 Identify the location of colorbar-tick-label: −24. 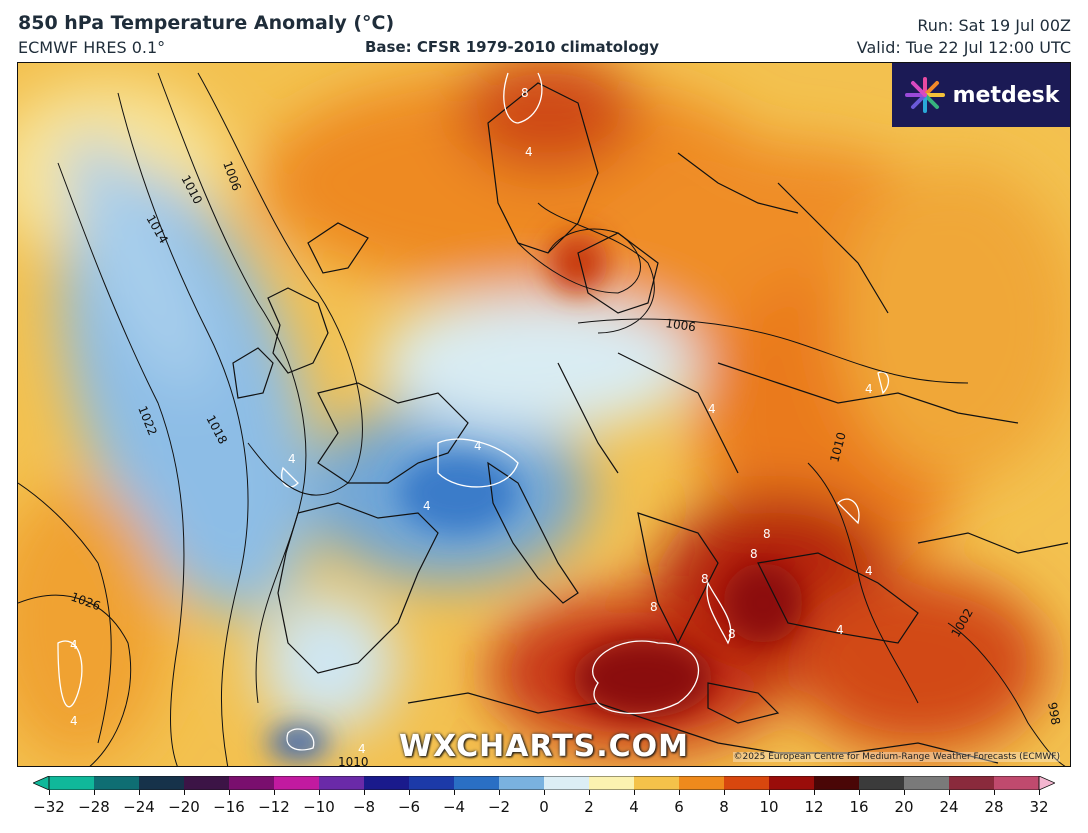
(139, 807).